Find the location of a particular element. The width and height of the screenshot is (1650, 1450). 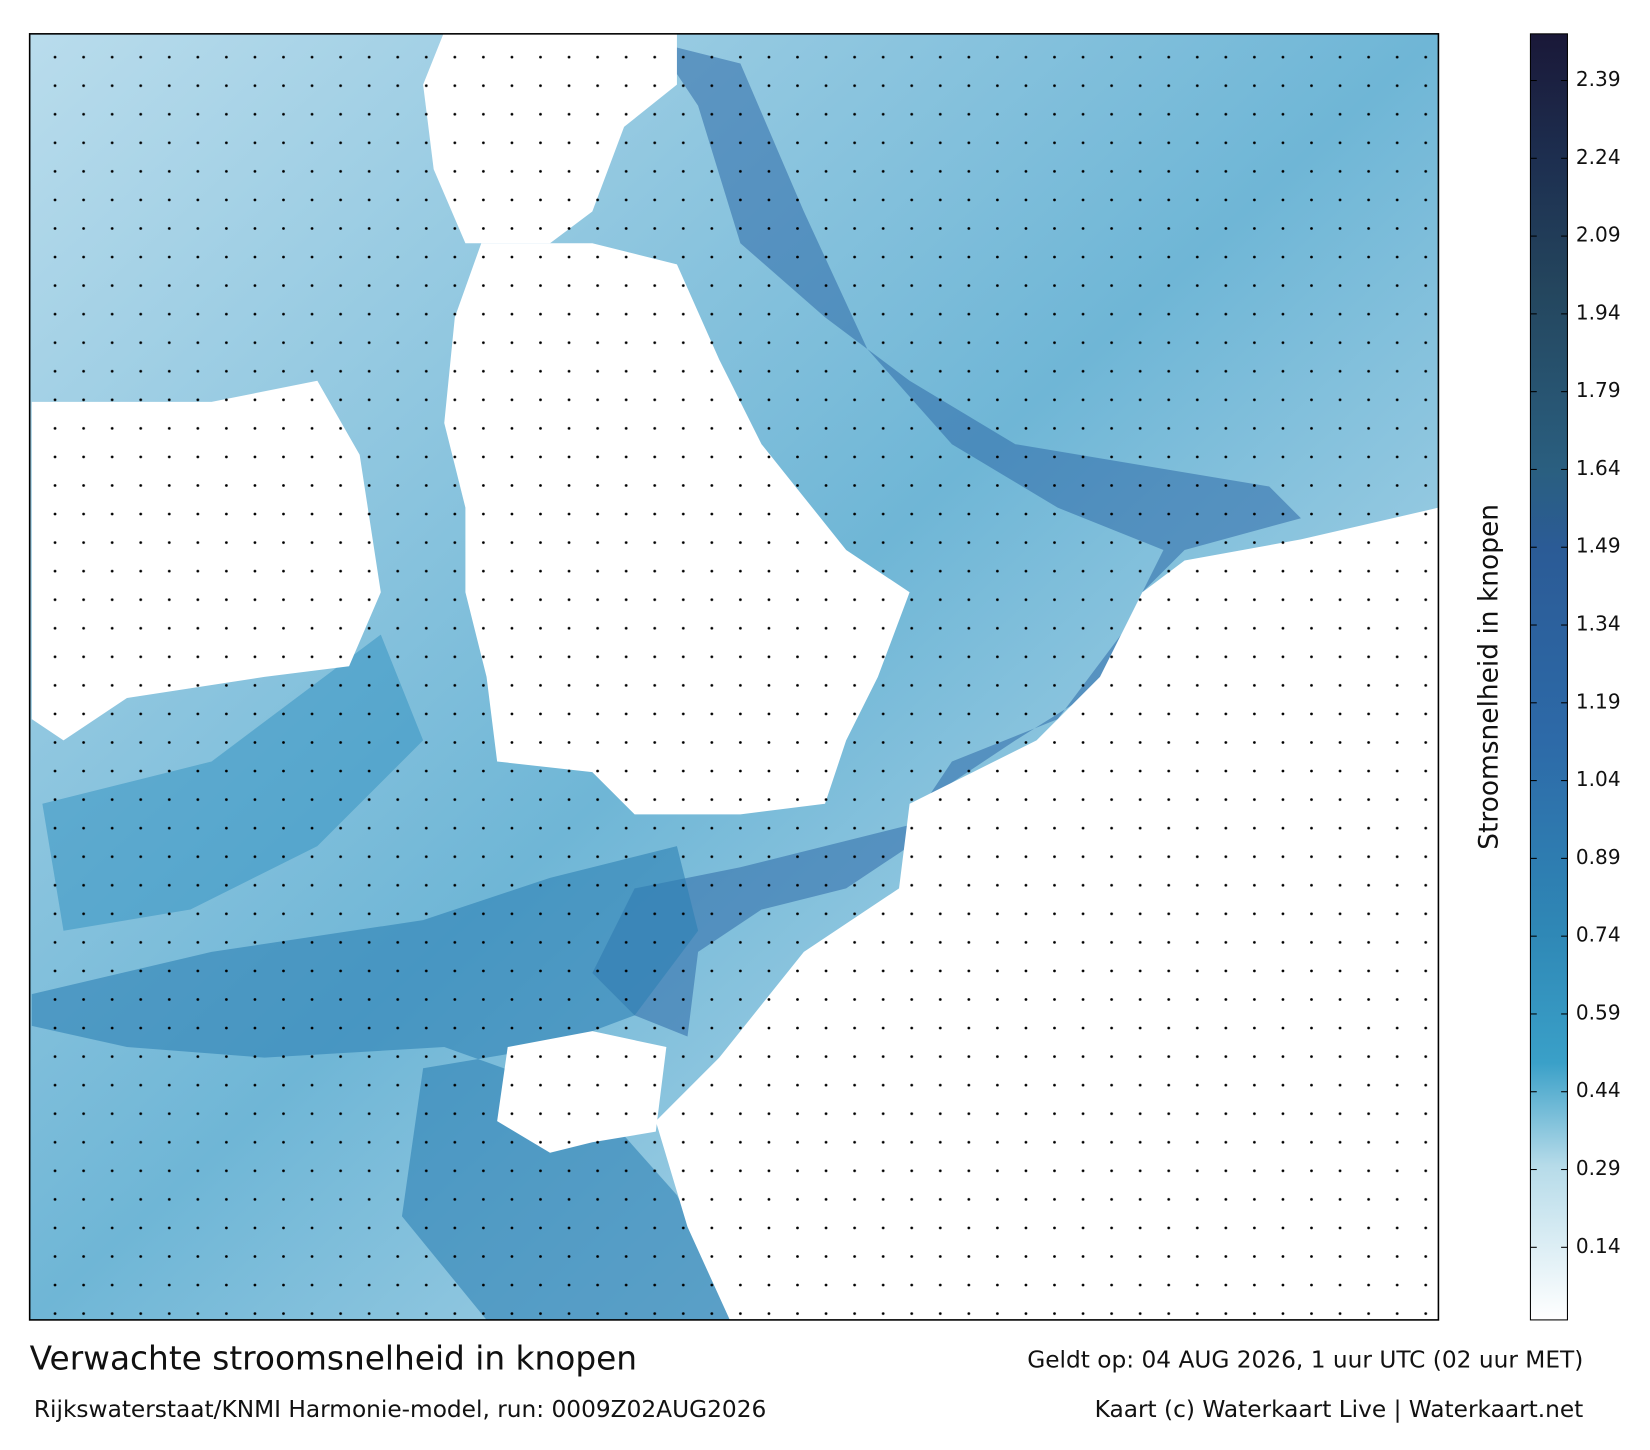

colorbar-tick-label: 1.79 is located at coordinates (1598, 390).